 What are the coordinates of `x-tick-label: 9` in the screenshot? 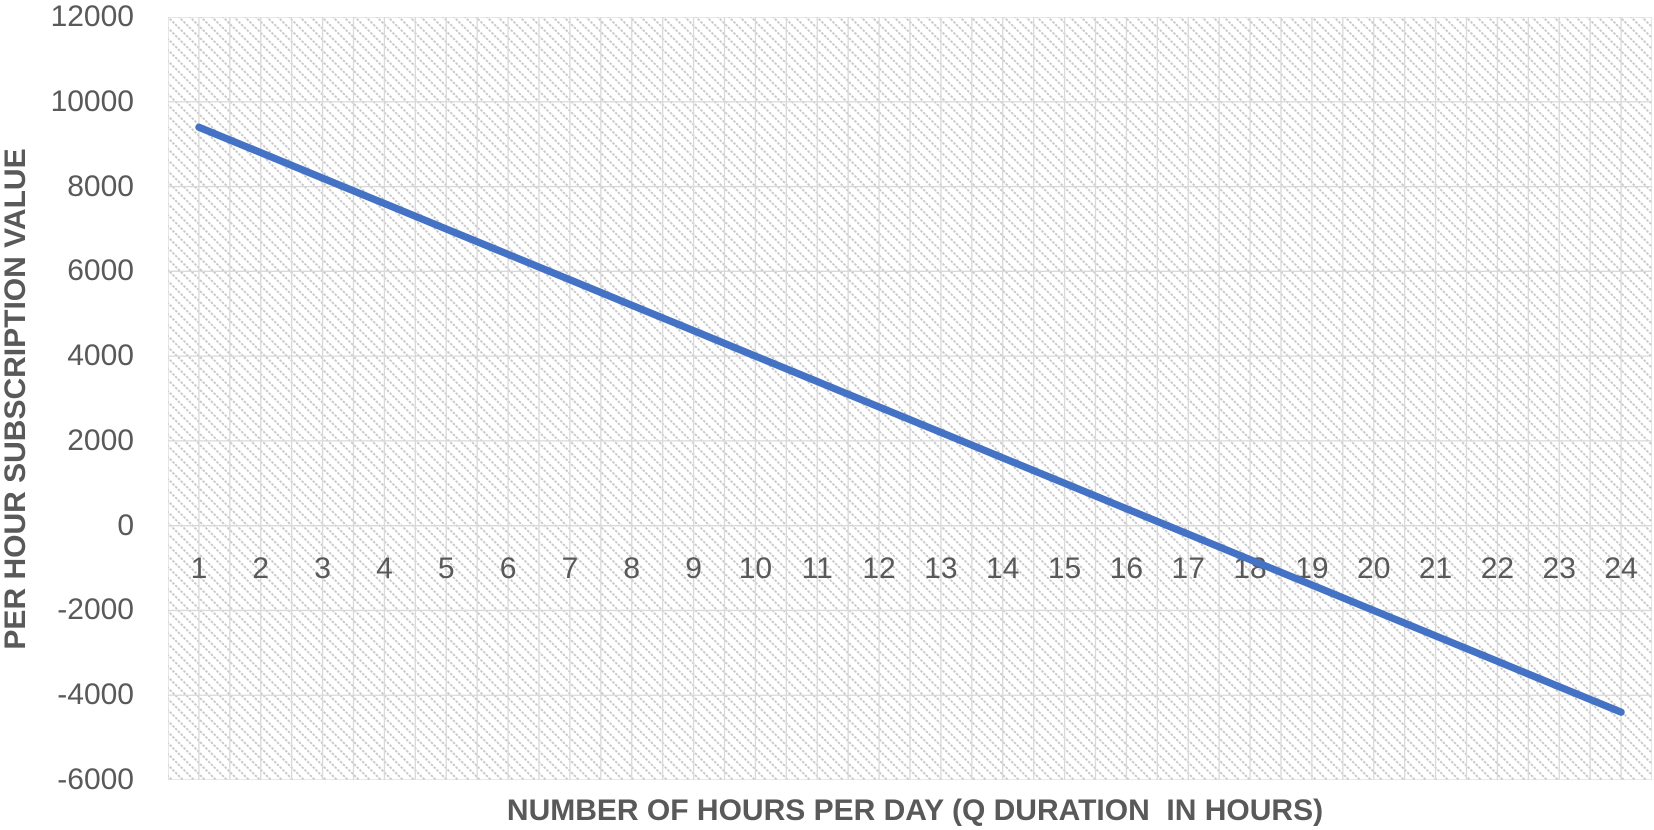 It's located at (693, 568).